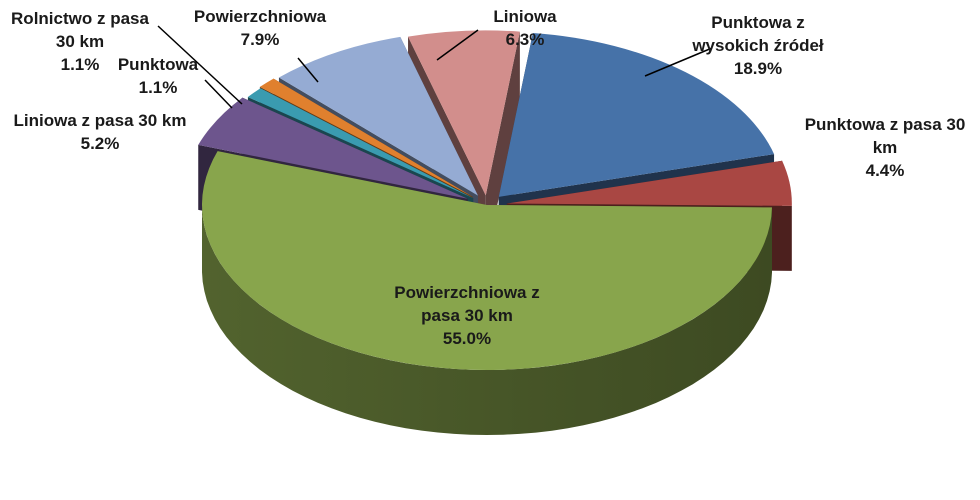 This screenshot has height=500, width=980. Describe the element at coordinates (80, 41) in the screenshot. I see `slice-label: Rolnictwo z pasa 30 km 1.1%` at that location.